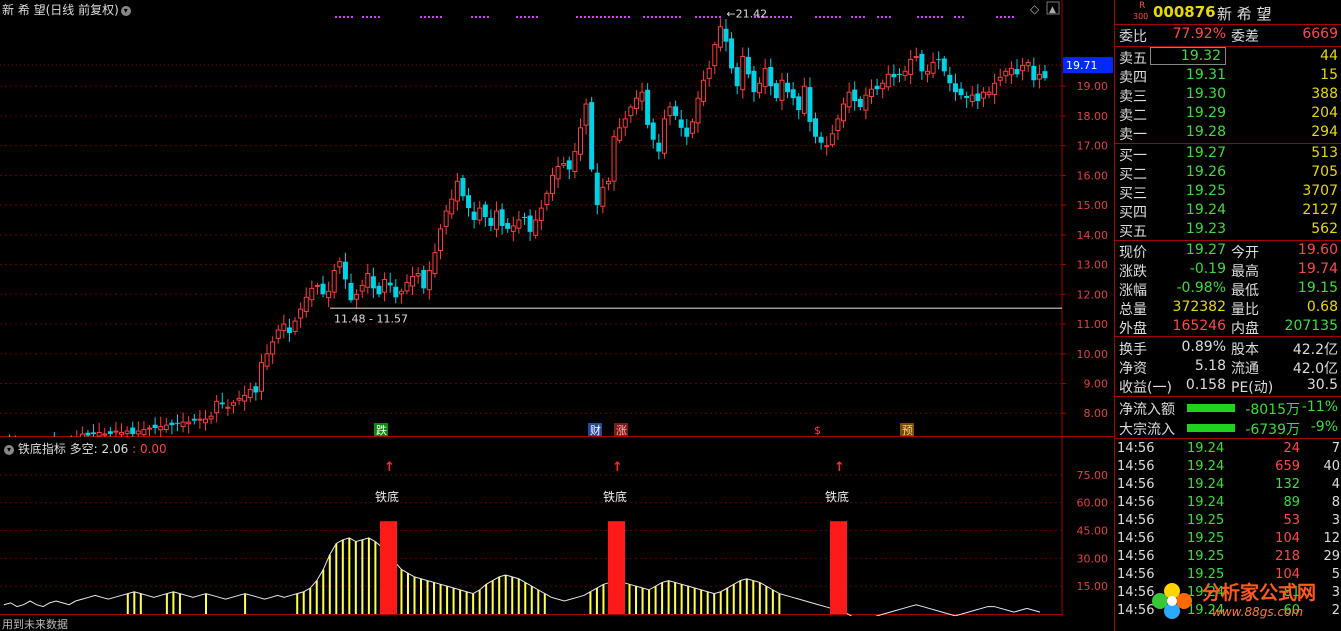 This screenshot has height=631, width=1341. What do you see at coordinates (1228, 348) in the screenshot?
I see `stat2-row: 换手 0.89% 股本 42.2亿` at bounding box center [1228, 348].